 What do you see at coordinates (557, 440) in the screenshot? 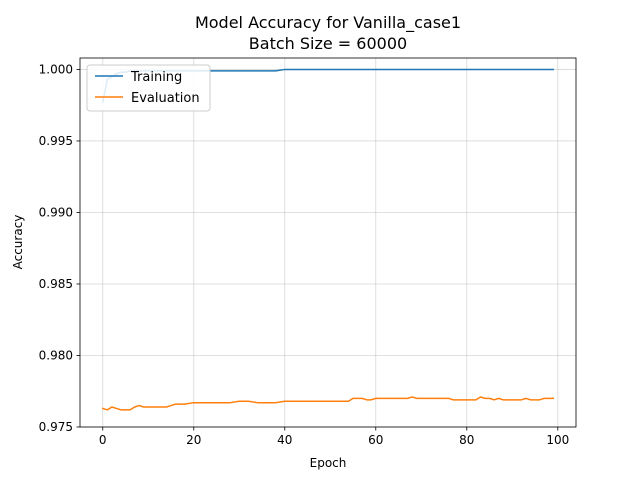
I see `x-tick-label: 100` at bounding box center [557, 440].